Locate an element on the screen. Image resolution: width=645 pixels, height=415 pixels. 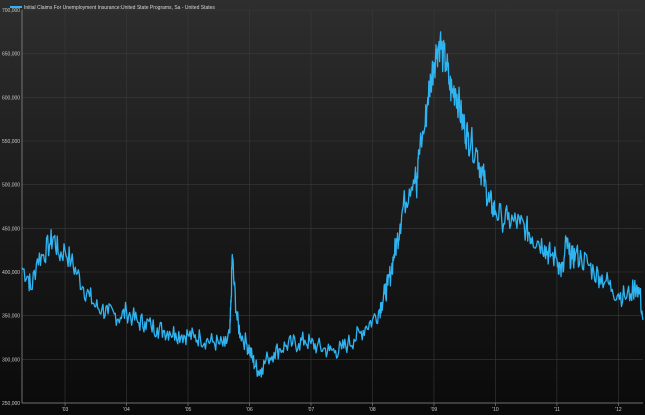
x-tick-label: '11 is located at coordinates (557, 410).